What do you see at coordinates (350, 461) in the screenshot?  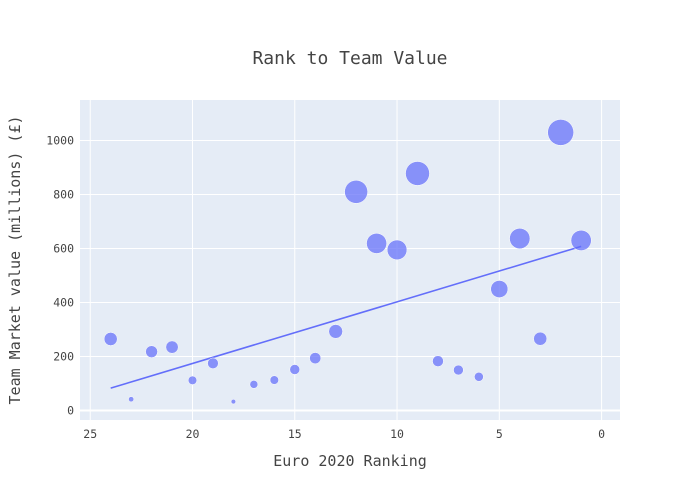 I see `x-axis-title: Euro 2020 Ranking` at bounding box center [350, 461].